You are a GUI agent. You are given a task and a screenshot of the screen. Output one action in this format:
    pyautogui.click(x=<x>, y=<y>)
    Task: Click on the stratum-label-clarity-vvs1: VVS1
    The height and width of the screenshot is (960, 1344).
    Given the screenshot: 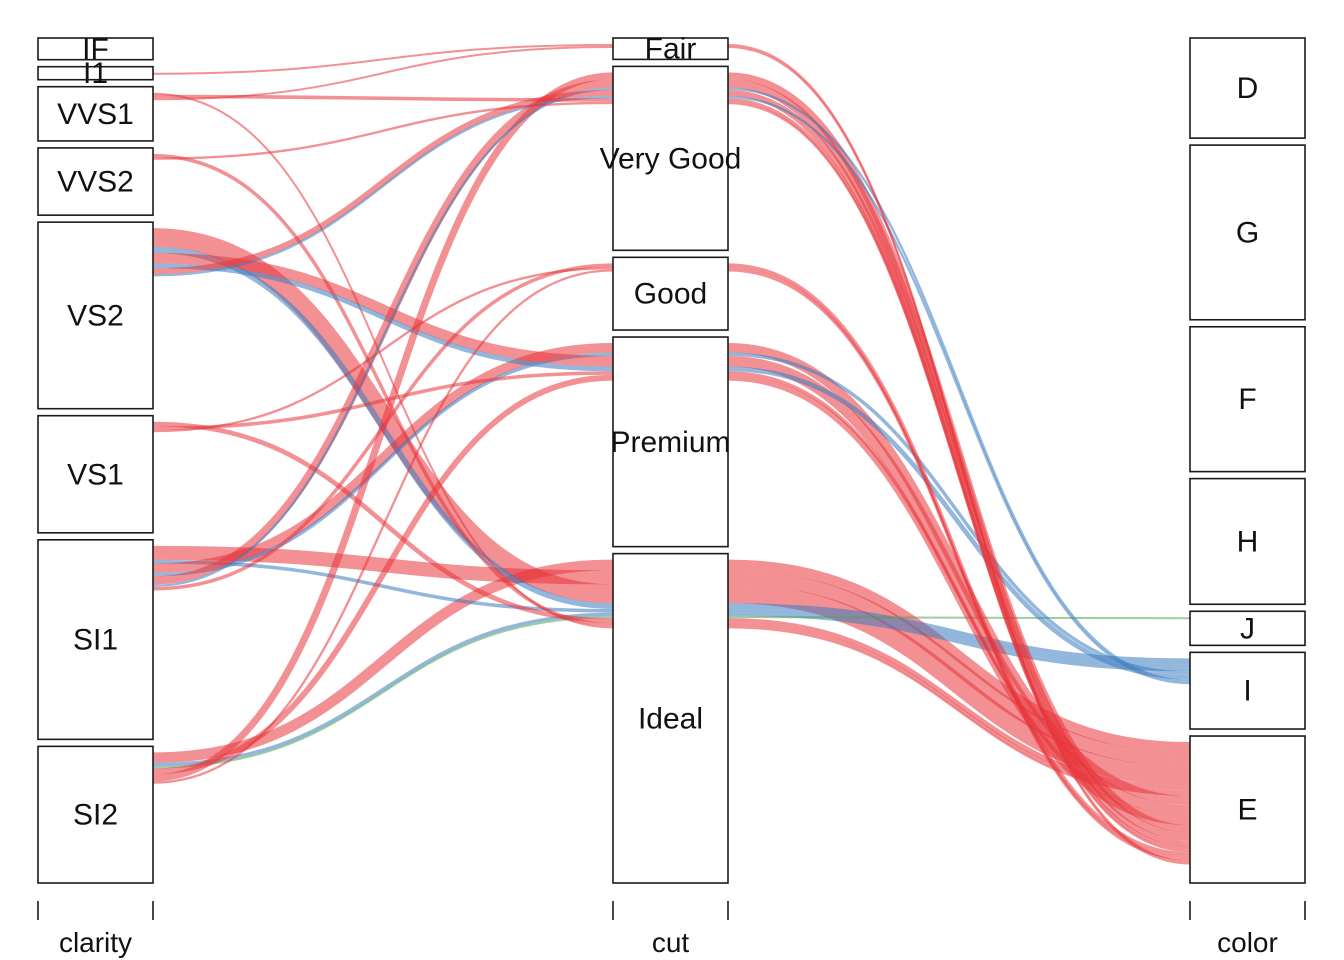 What is the action you would take?
    pyautogui.click(x=95, y=114)
    